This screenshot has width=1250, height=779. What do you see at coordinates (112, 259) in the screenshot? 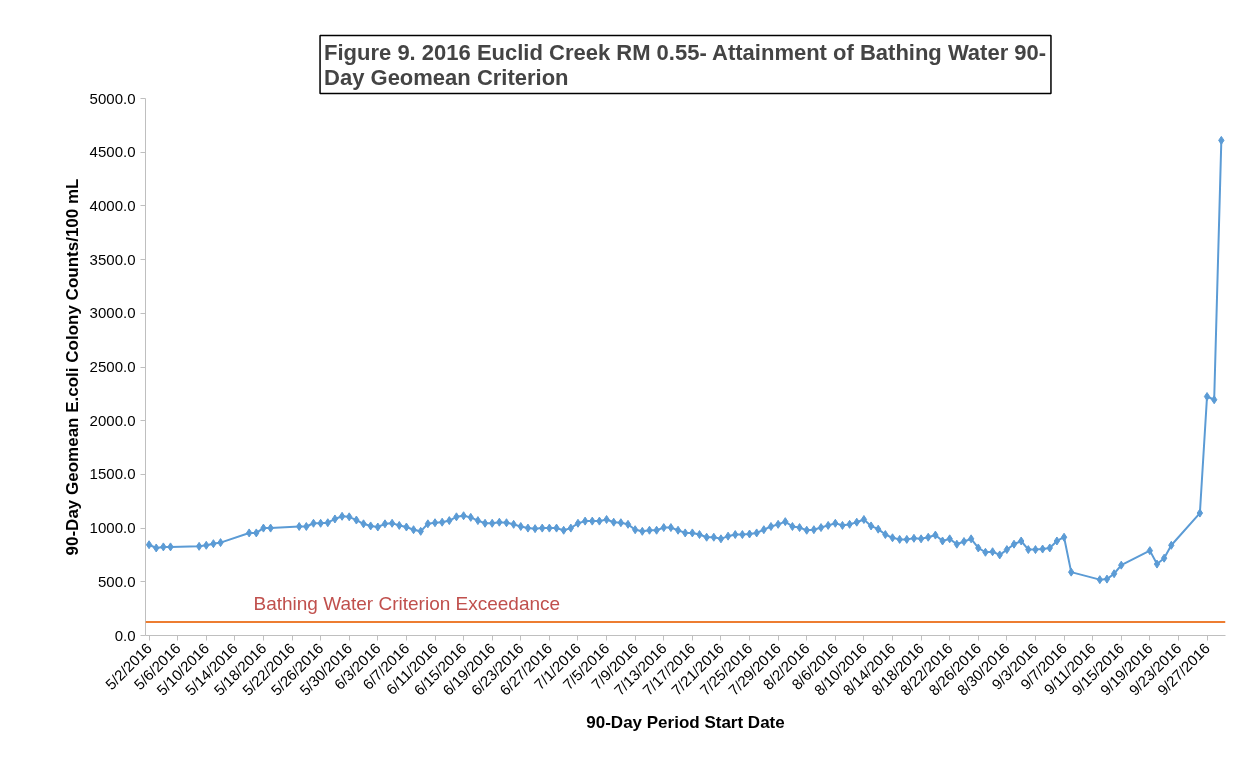
I see `y-tick-label: 3500.0` at bounding box center [112, 259].